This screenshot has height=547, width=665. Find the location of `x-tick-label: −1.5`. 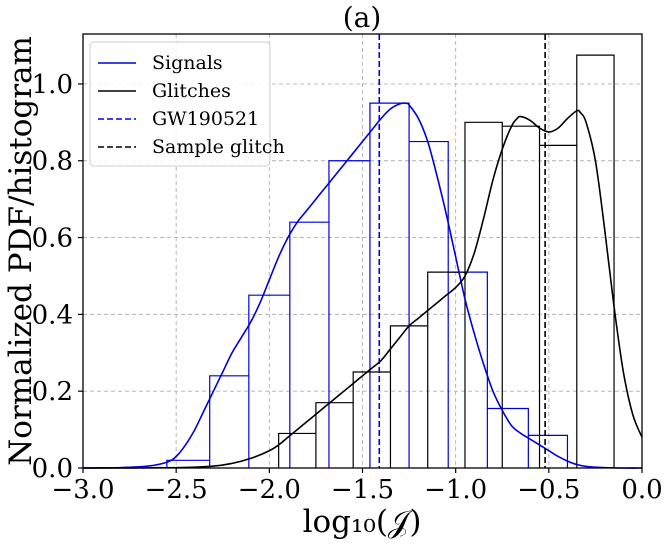

x-tick-label: −1.5 is located at coordinates (362, 490).